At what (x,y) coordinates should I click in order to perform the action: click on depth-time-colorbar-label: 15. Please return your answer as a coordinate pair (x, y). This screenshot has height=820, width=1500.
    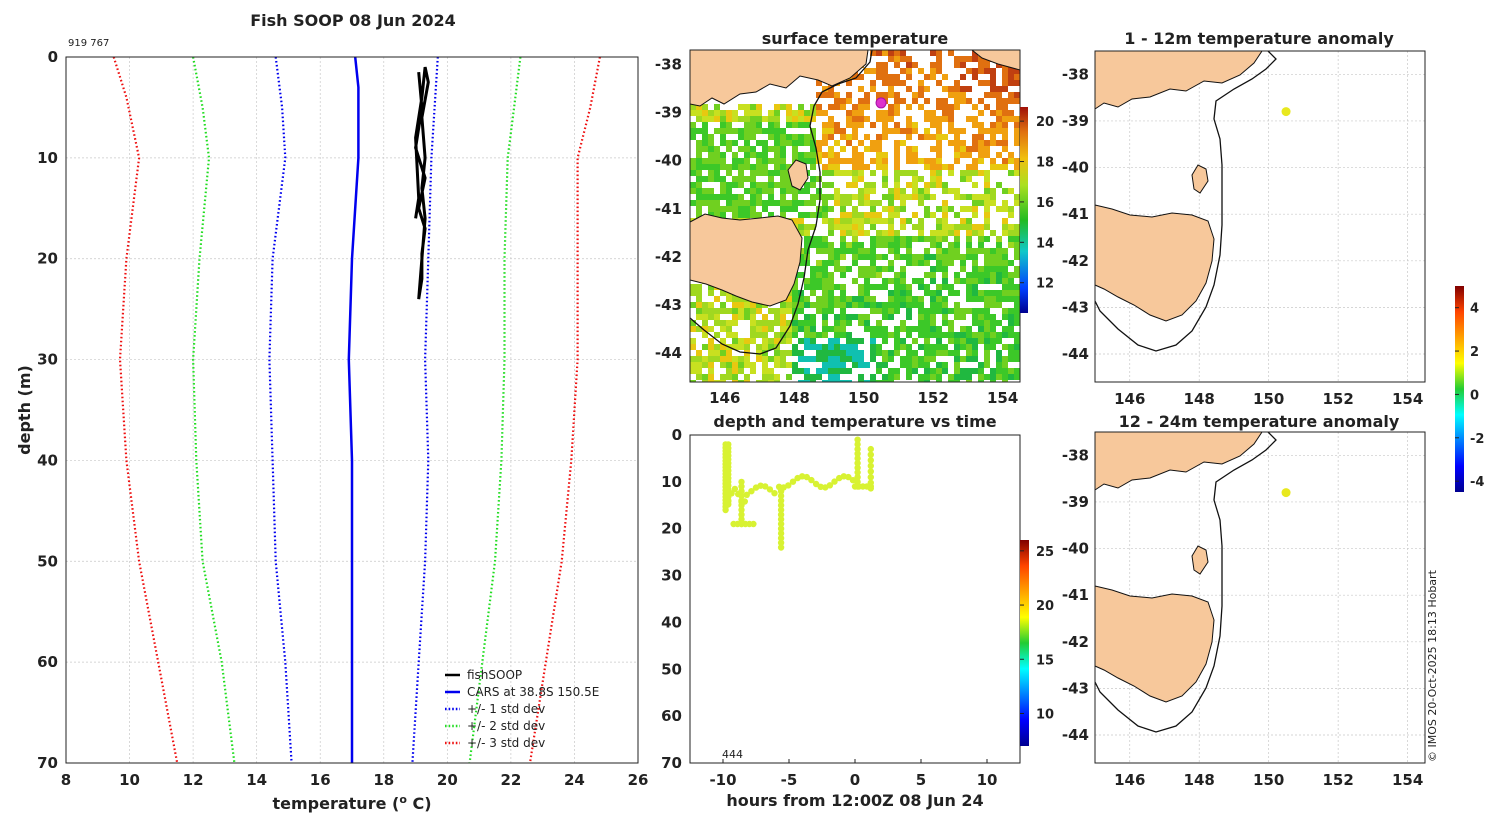
    Looking at the image, I should click on (1045, 660).